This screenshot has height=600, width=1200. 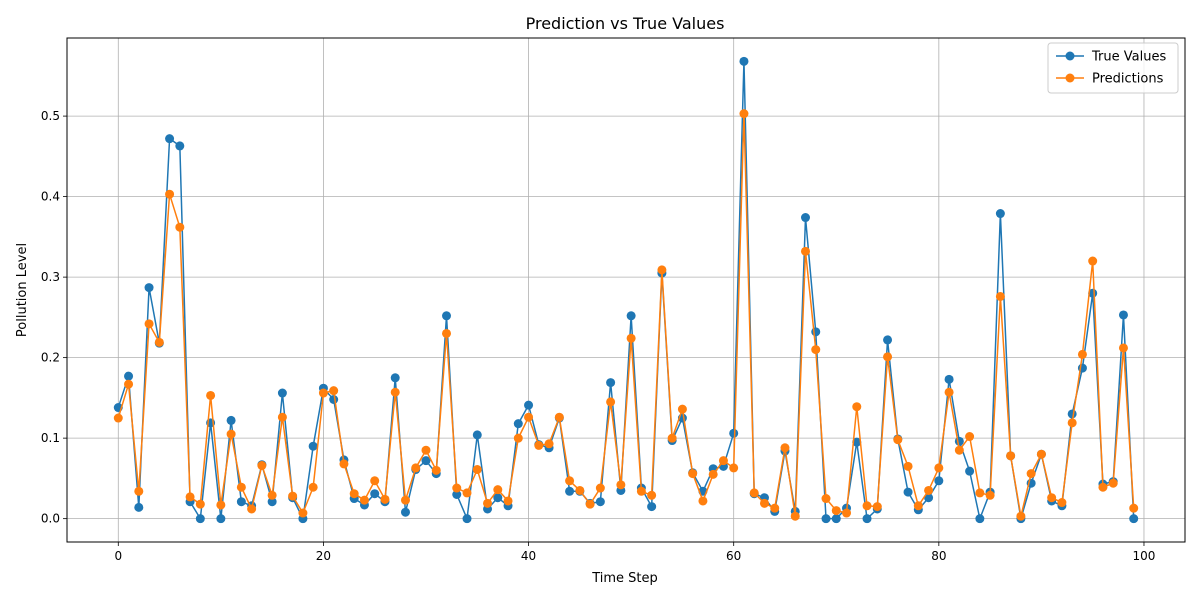 I want to click on y-tick-label: 0.0, so click(x=50, y=519).